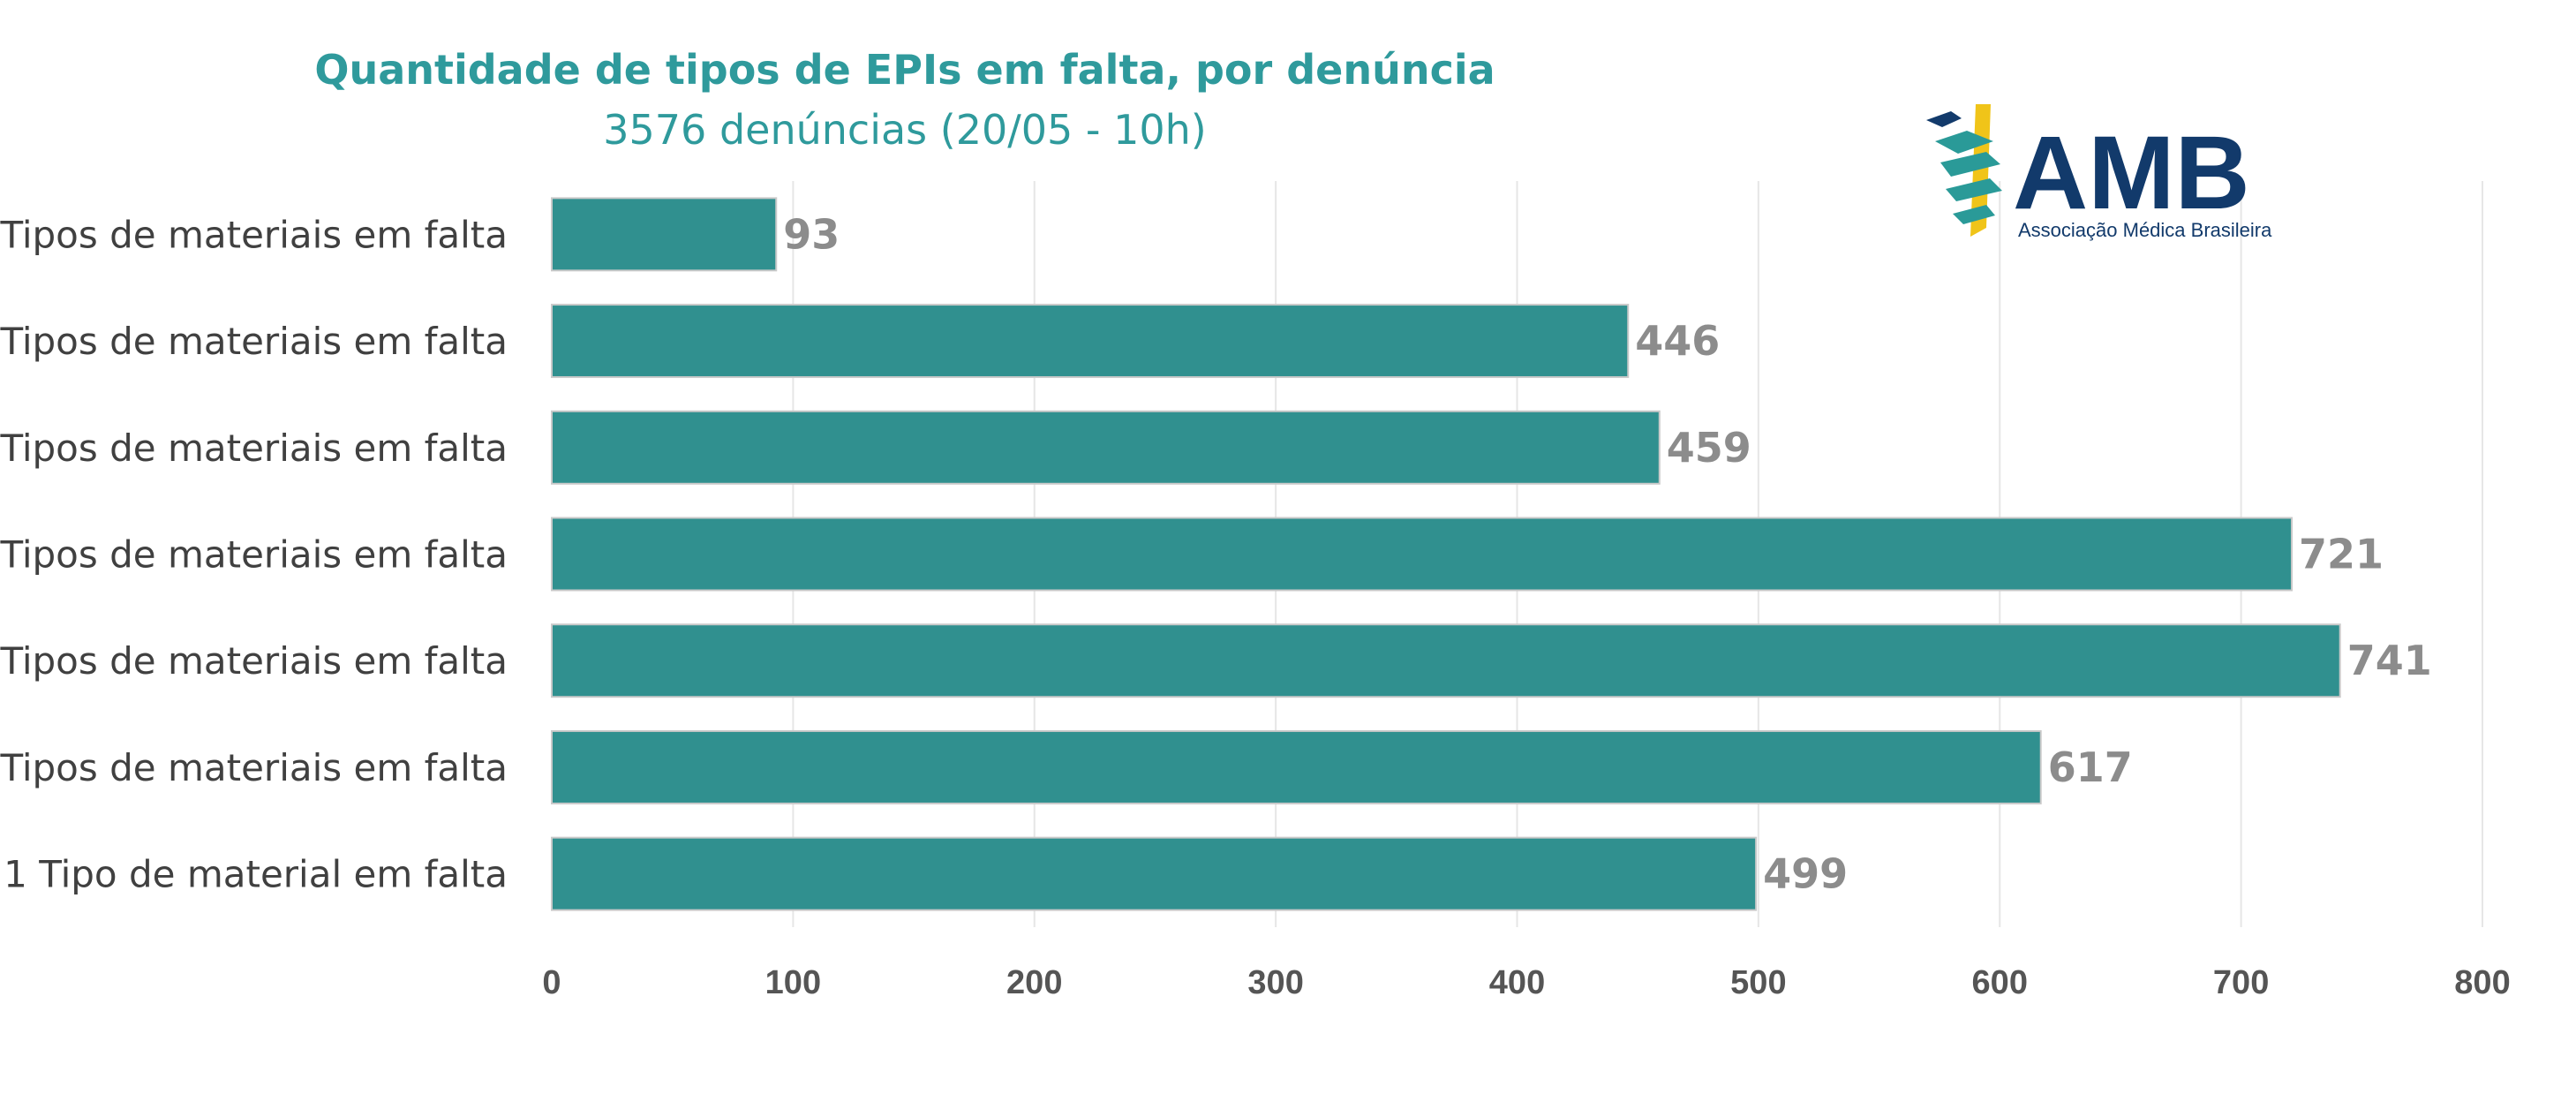 The width and height of the screenshot is (2576, 1117). What do you see at coordinates (2000, 982) in the screenshot?
I see `x-tick-label: 600` at bounding box center [2000, 982].